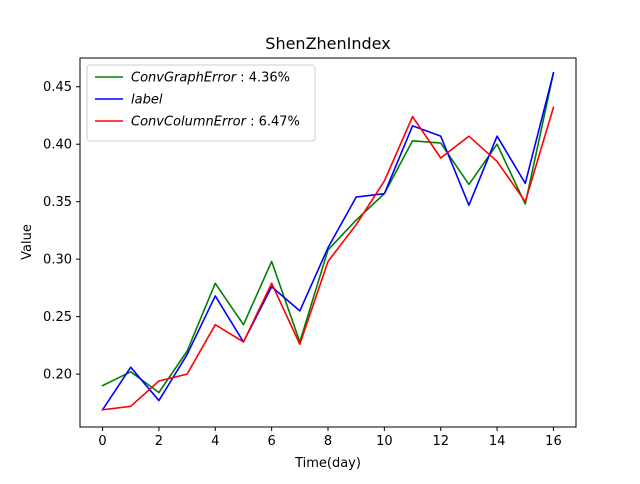  I want to click on x-tick-label: 6, so click(271, 441).